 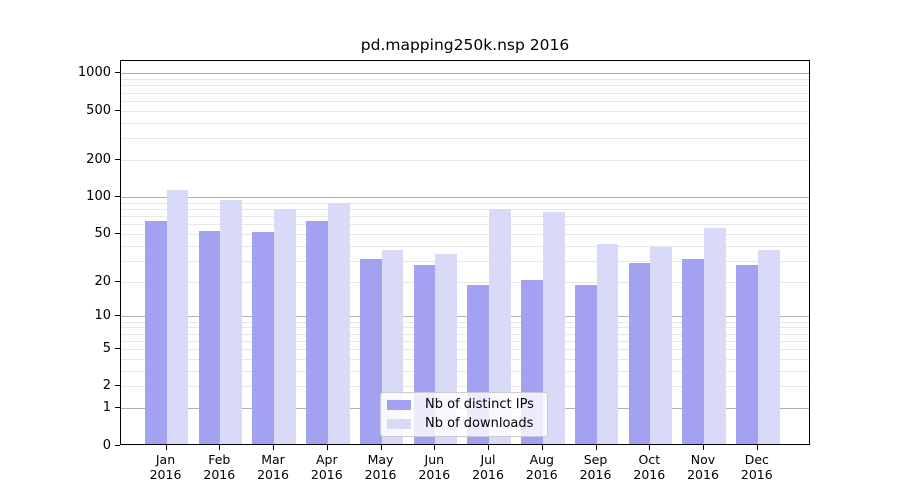 I want to click on legend-item-distinct-ips: Nb of distinct IPs, so click(x=464, y=405).